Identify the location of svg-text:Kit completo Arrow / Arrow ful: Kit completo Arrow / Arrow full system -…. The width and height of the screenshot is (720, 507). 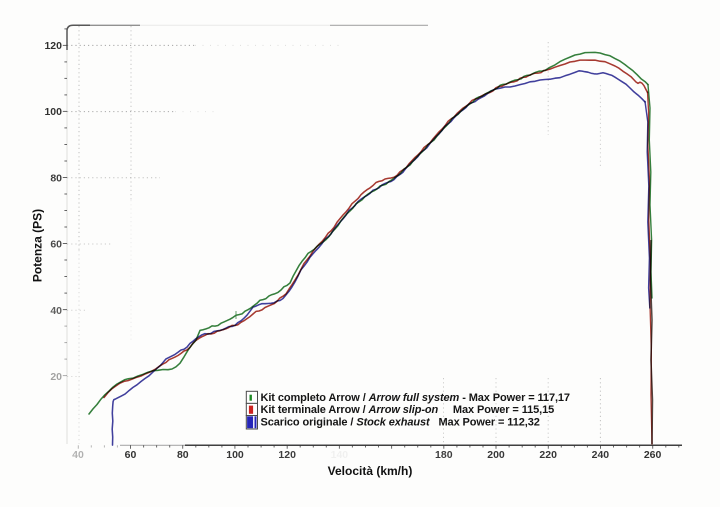
(415, 398).